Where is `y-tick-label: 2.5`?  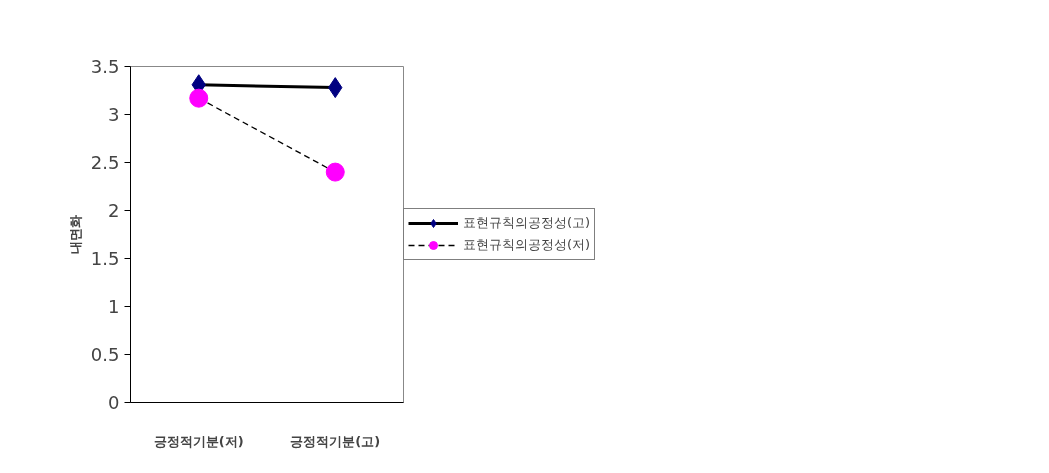
y-tick-label: 2.5 is located at coordinates (105, 162).